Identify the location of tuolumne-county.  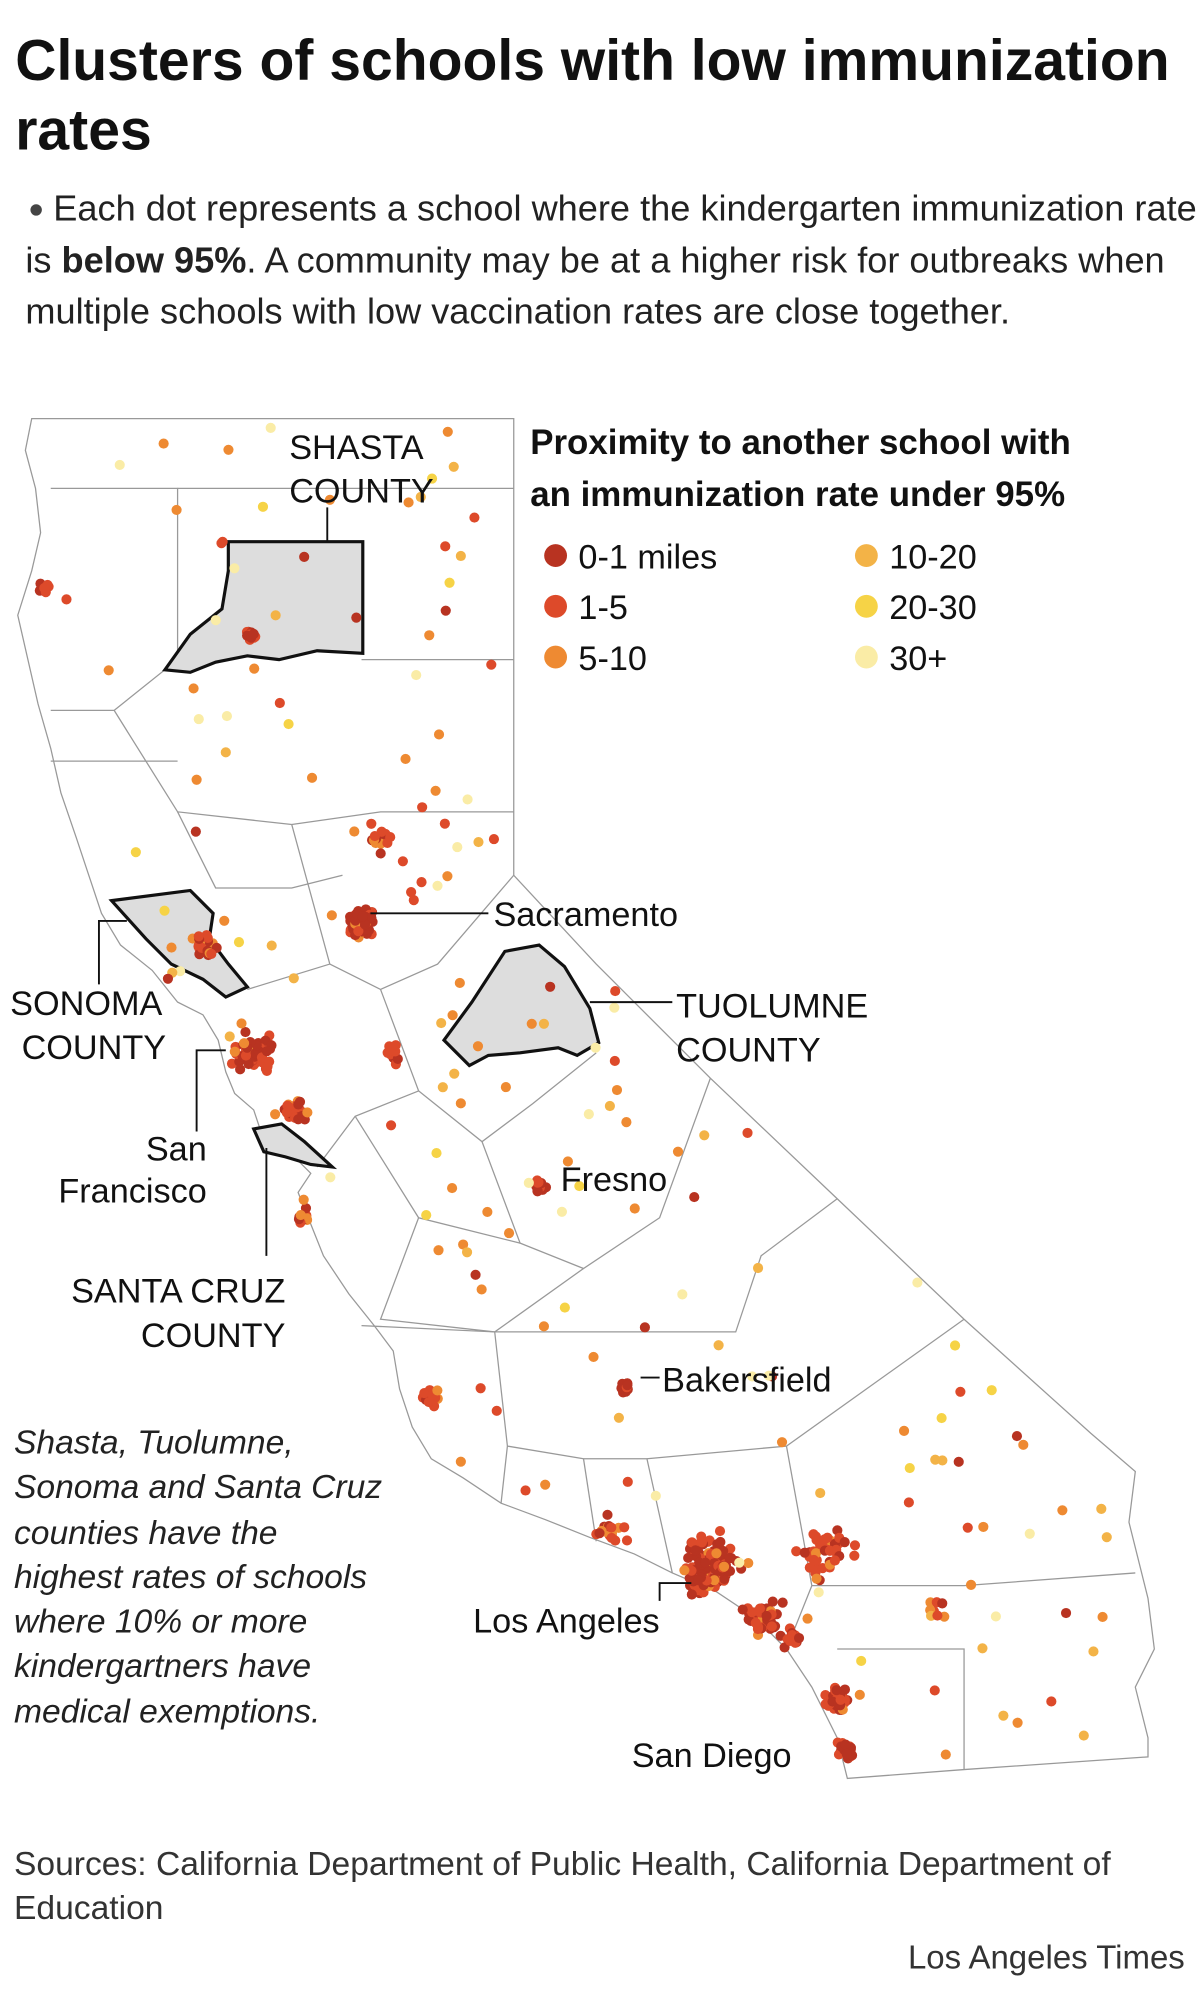
(521, 1005).